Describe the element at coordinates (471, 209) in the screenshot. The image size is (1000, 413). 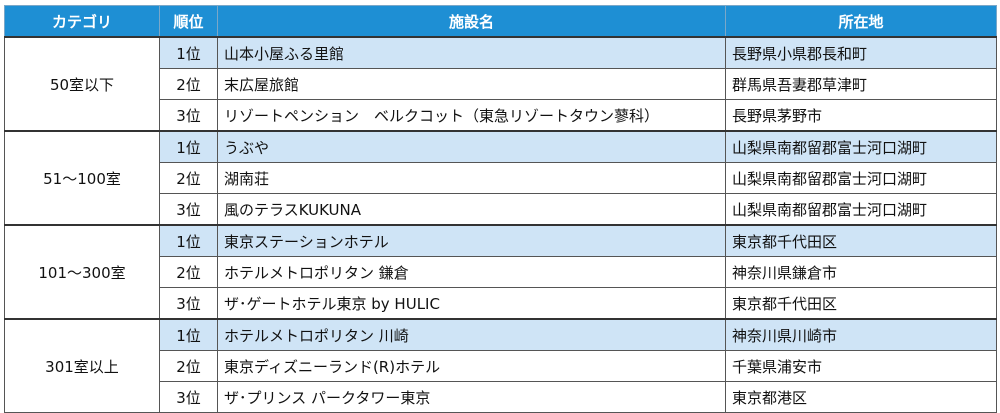
I see `facility-name-cell: 風のテラスKUKUNA` at that location.